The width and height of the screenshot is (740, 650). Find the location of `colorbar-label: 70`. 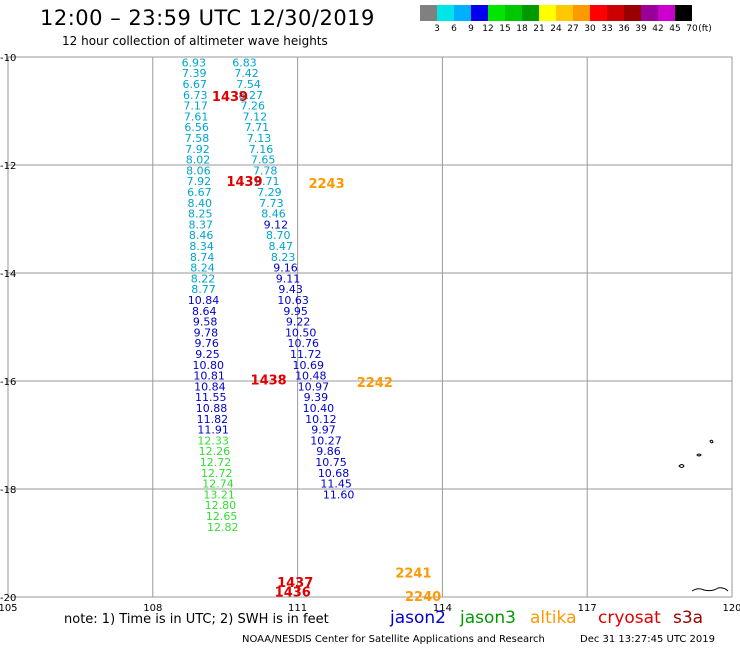

colorbar-label: 70 is located at coordinates (692, 29).